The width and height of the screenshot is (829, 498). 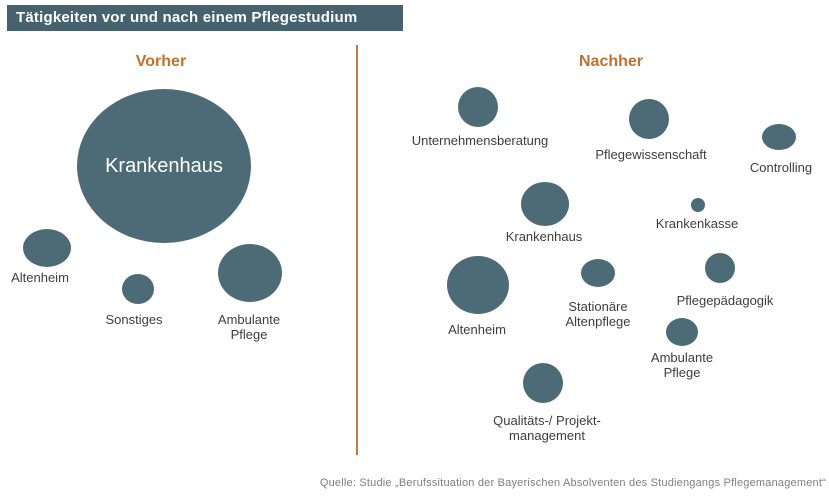 I want to click on bubble-label-qualitaets-projektmanagement-nachher: Qualitäts-/ Projekt- management, so click(x=547, y=428).